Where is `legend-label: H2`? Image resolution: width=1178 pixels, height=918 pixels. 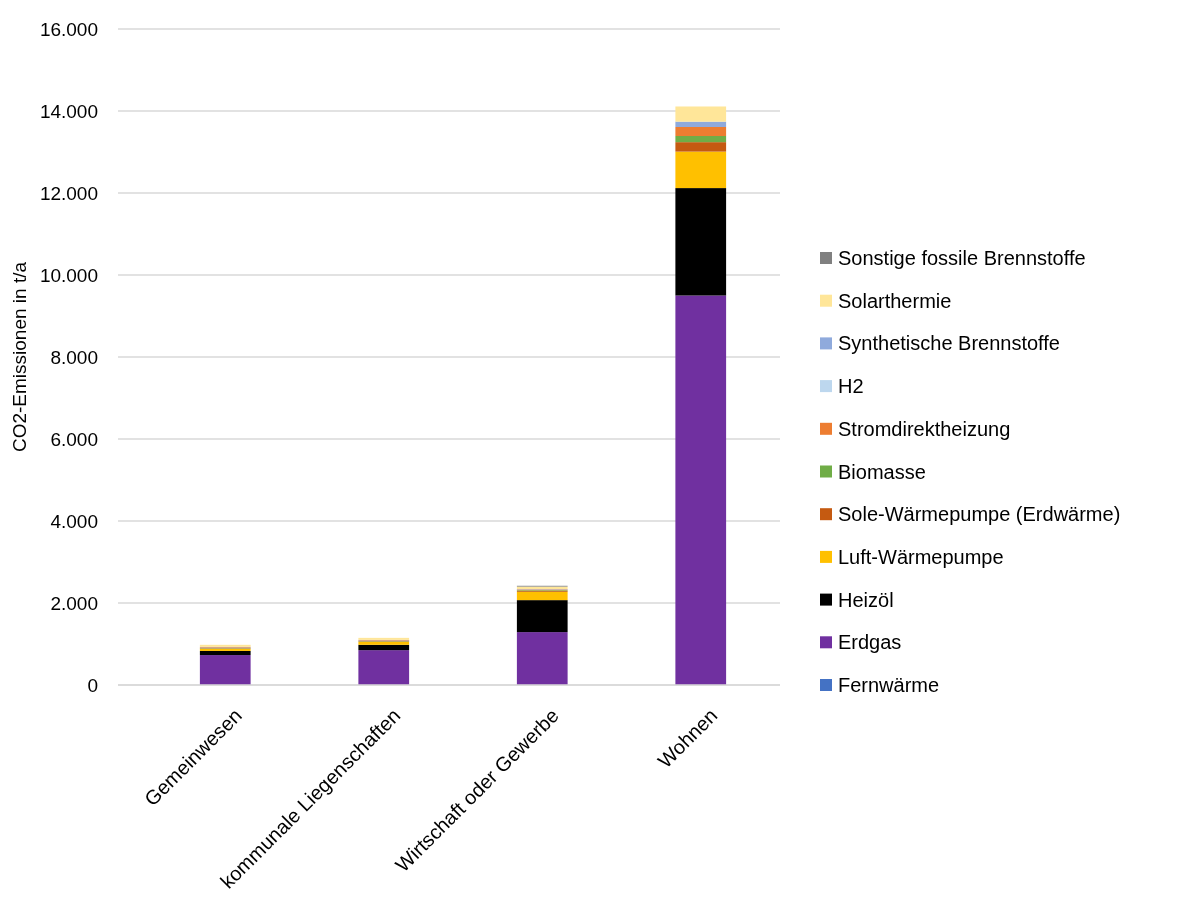 legend-label: H2 is located at coordinates (851, 386).